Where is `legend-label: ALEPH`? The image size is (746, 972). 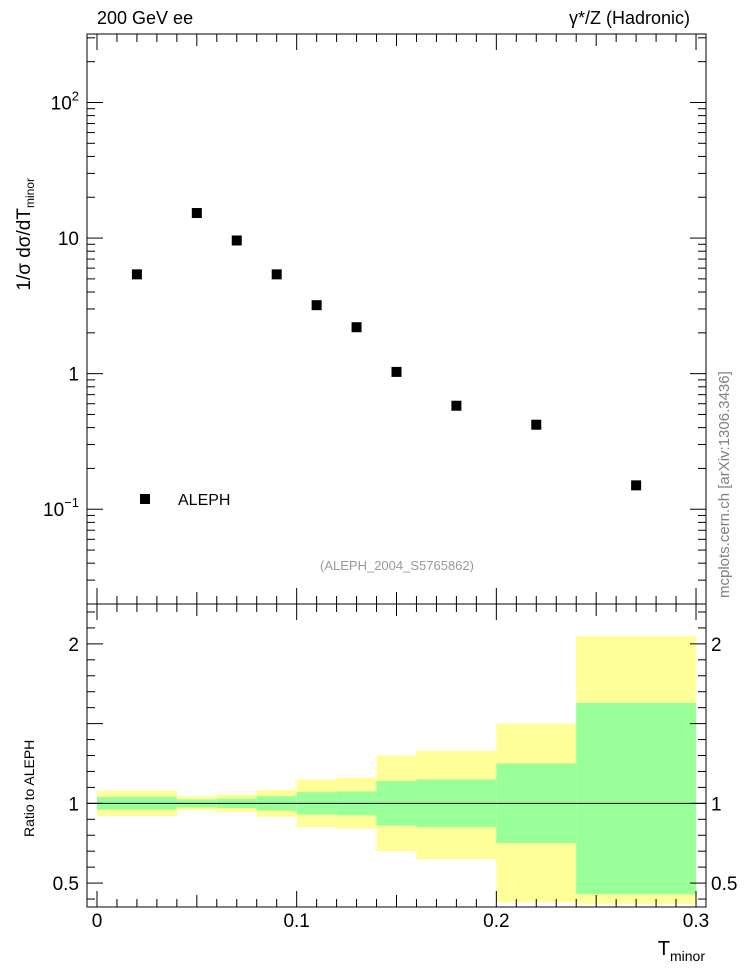 legend-label: ALEPH is located at coordinates (204, 500).